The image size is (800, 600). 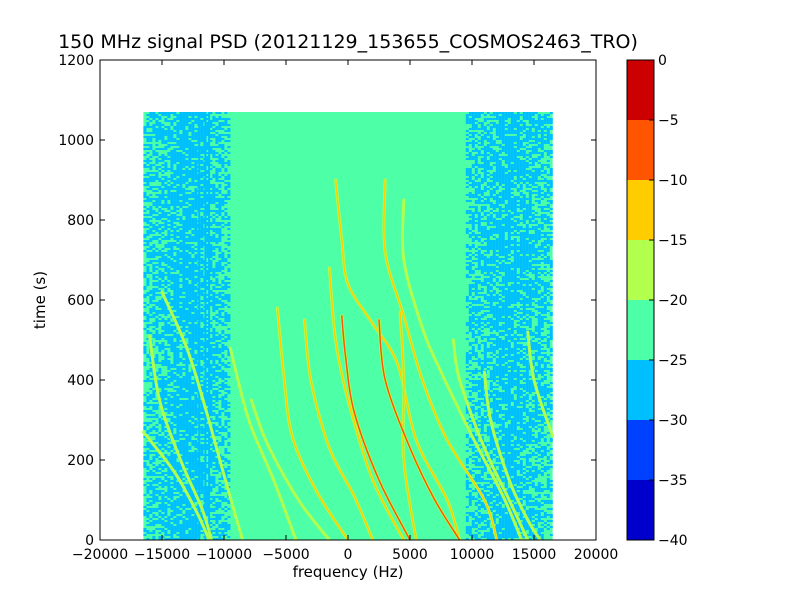 What do you see at coordinates (673, 181) in the screenshot?
I see `colorbar-tick-label: −10` at bounding box center [673, 181].